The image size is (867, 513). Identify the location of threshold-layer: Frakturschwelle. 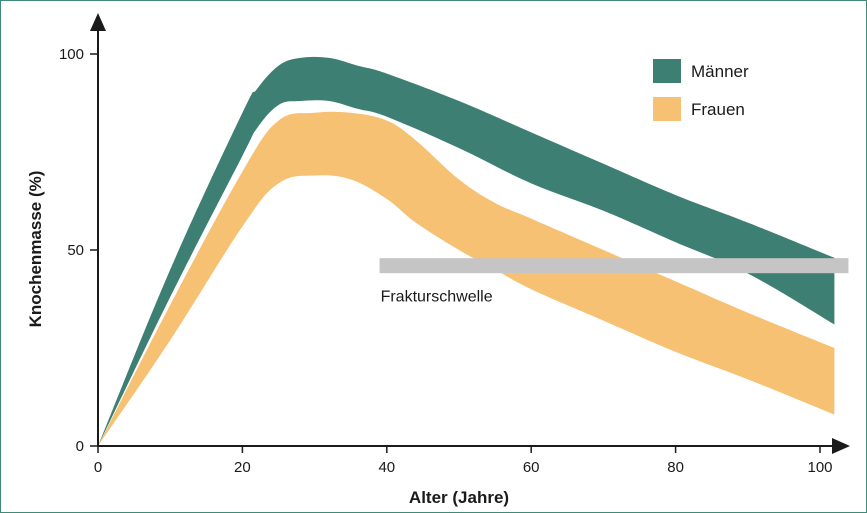
(614, 282).